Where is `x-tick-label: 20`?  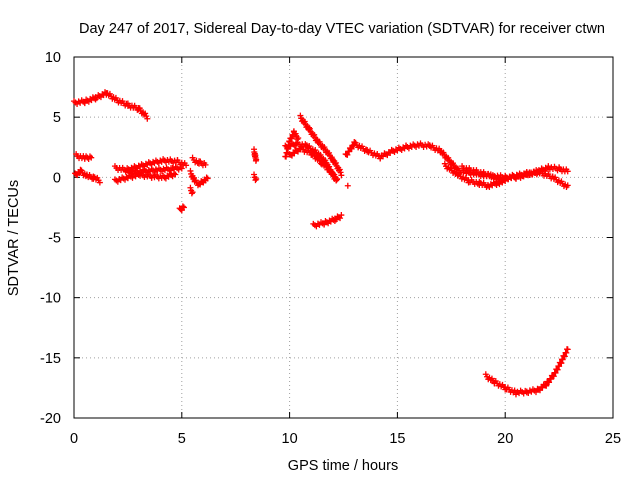 x-tick-label: 20 is located at coordinates (505, 439).